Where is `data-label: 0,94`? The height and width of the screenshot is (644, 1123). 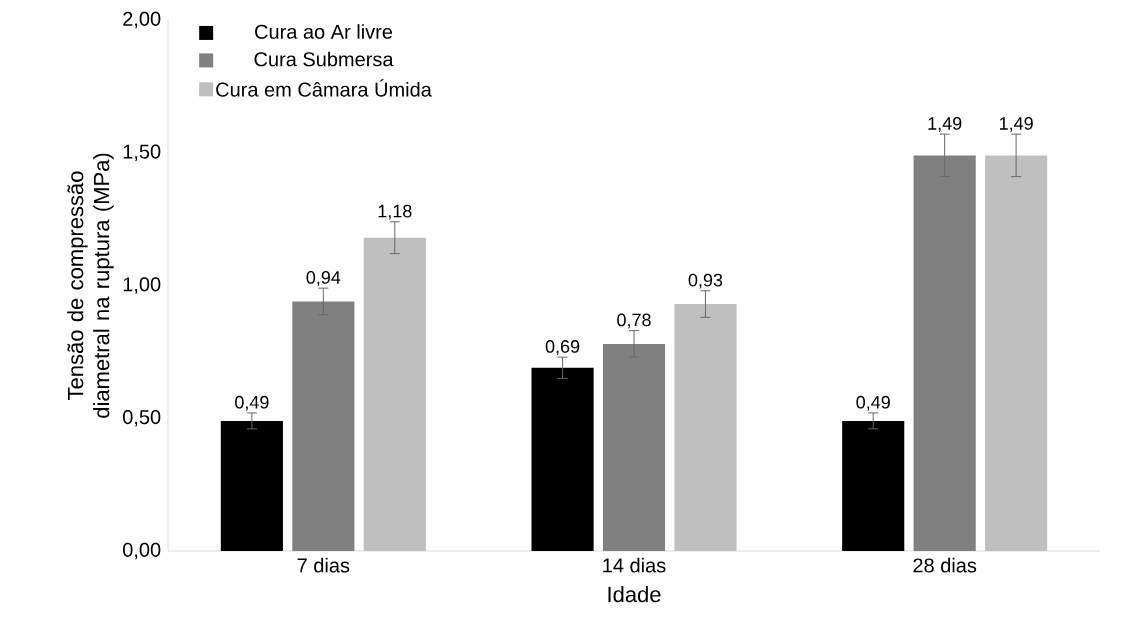
data-label: 0,94 is located at coordinates (323, 278).